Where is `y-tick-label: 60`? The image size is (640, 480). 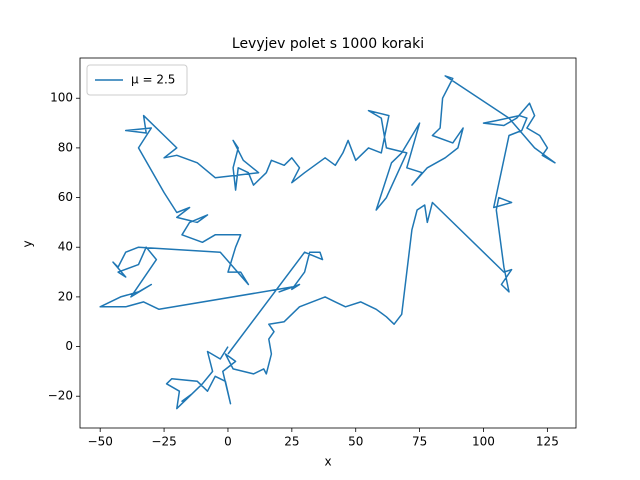
y-tick-label: 60 is located at coordinates (65, 197).